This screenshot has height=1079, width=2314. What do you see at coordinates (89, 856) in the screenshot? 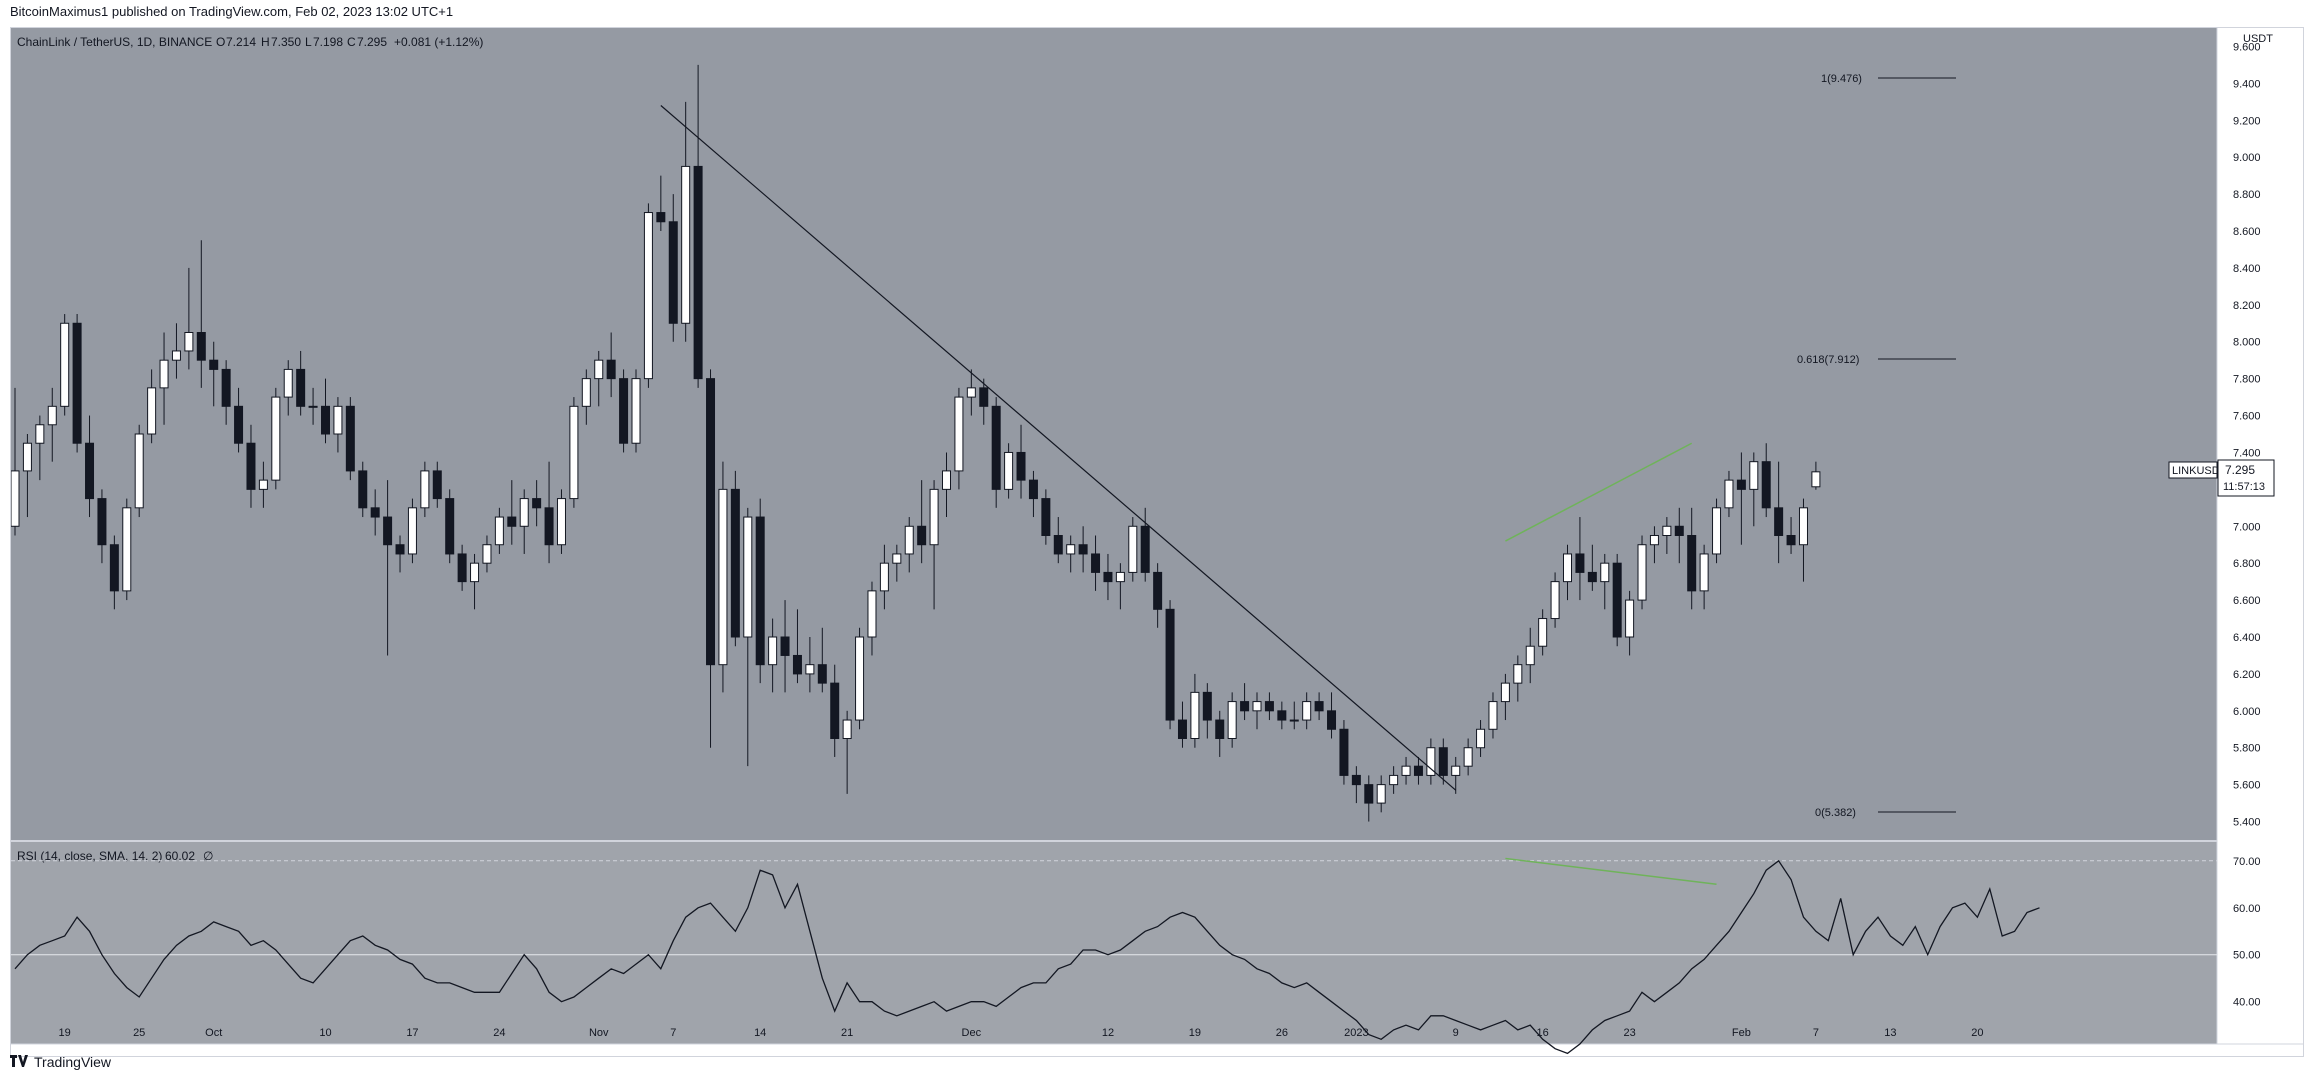
I see `rsi-legend-label: RSI (14, close, SMA, 14, 2)` at bounding box center [89, 856].